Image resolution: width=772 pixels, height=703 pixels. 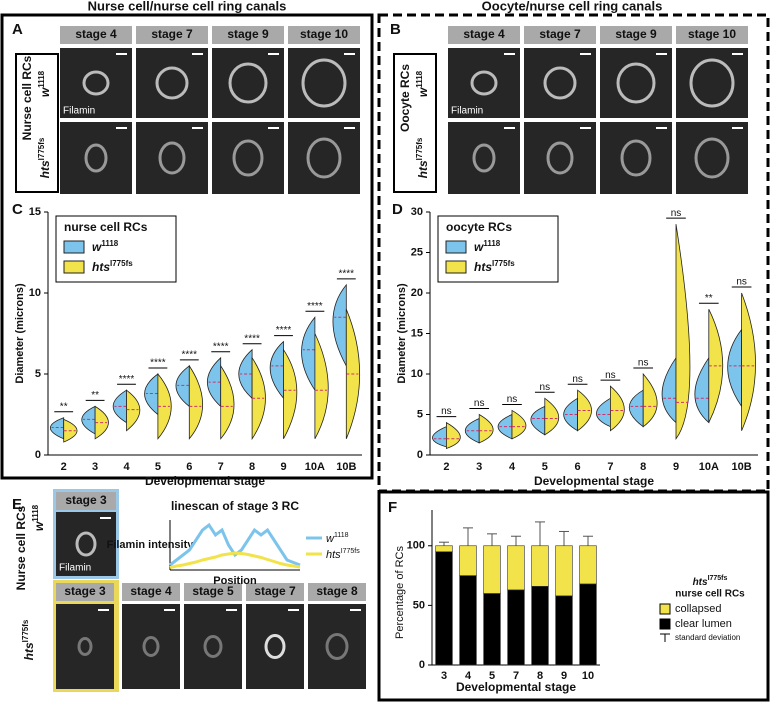 What do you see at coordinates (415, 123) in the screenshot?
I see `row-label-box` at bounding box center [415, 123].